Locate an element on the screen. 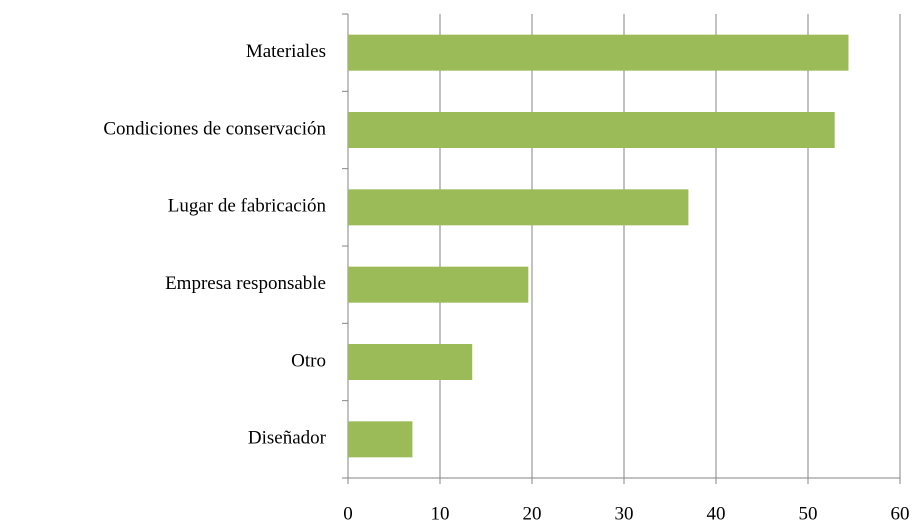 The image size is (917, 527). x-tick-label: 10 is located at coordinates (440, 513).